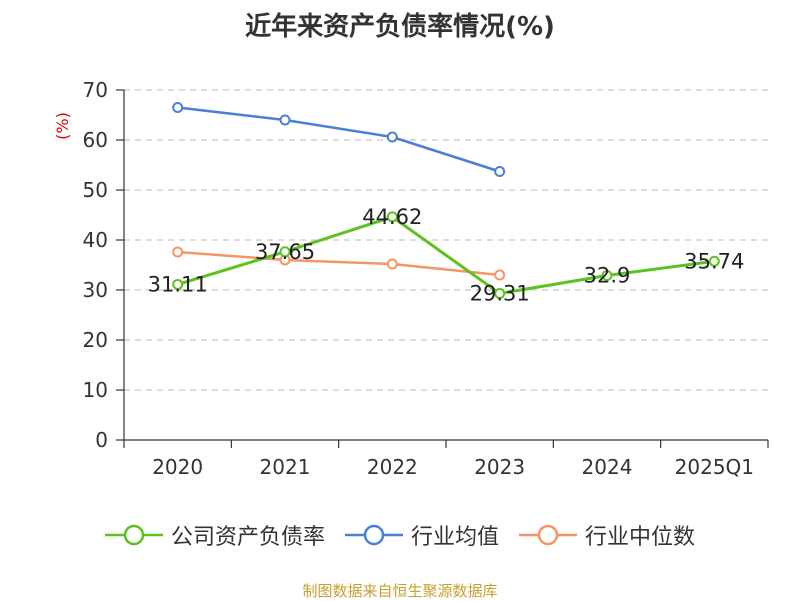 This screenshot has height=601, width=800. What do you see at coordinates (499, 467) in the screenshot?
I see `x-tick-label: 2023` at bounding box center [499, 467].